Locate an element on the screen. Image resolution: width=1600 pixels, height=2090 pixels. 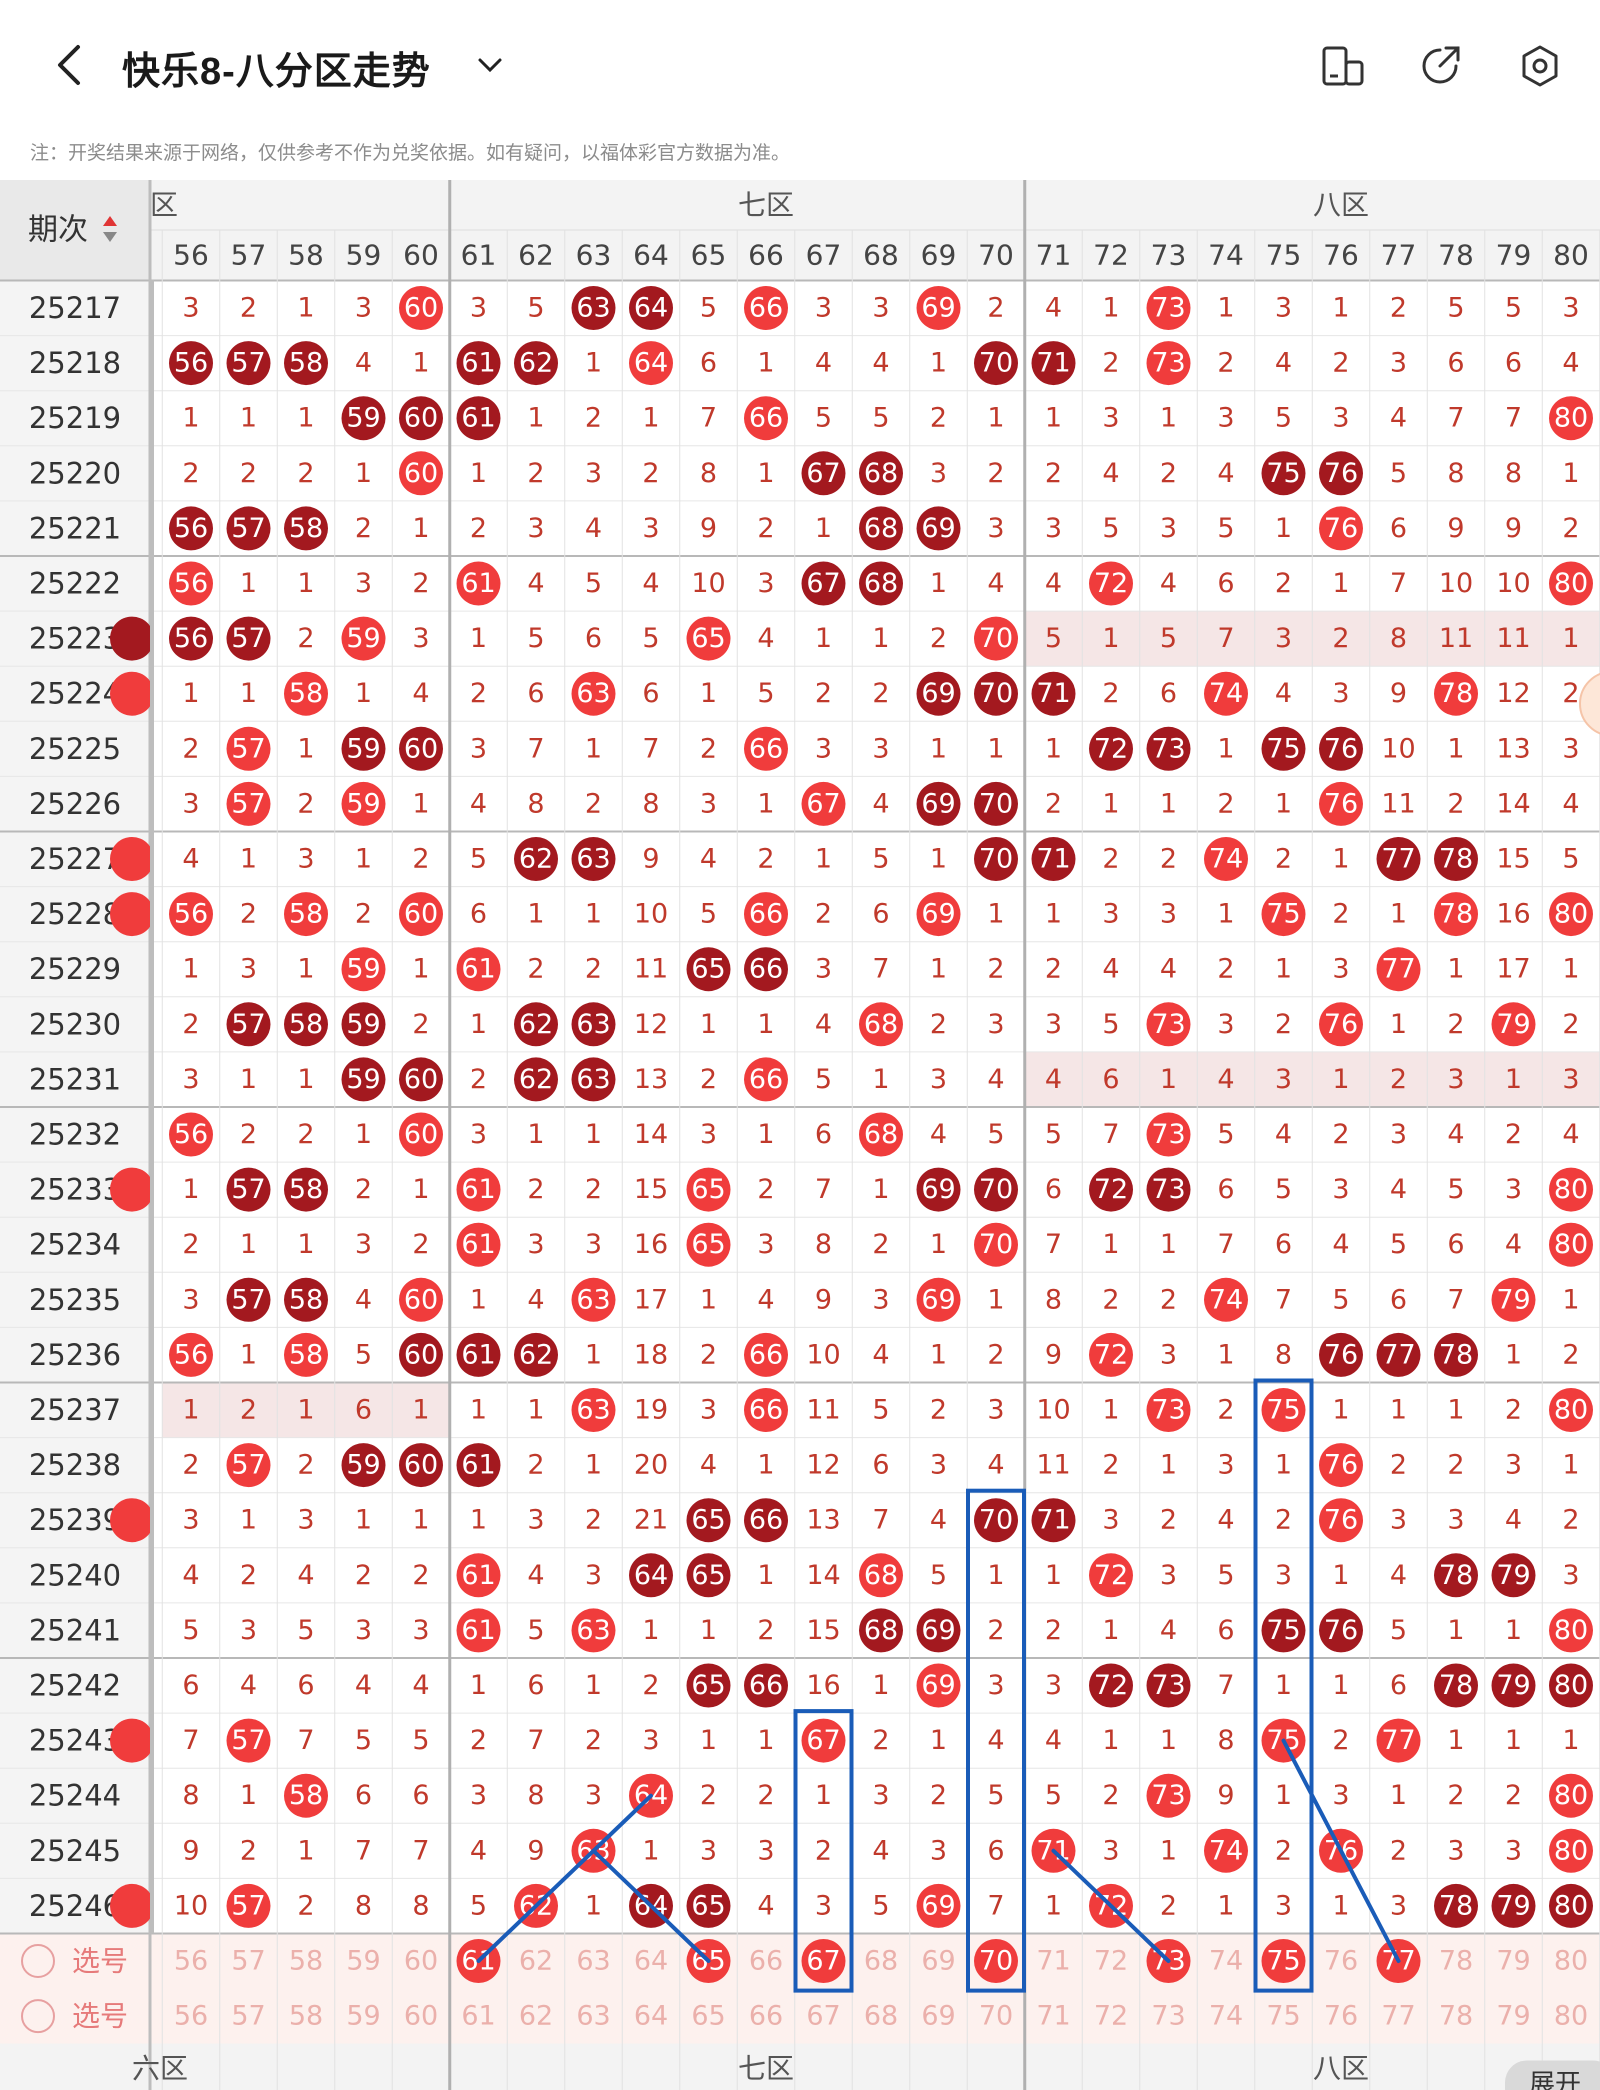
hit-number: 70 is located at coordinates (996, 1189).